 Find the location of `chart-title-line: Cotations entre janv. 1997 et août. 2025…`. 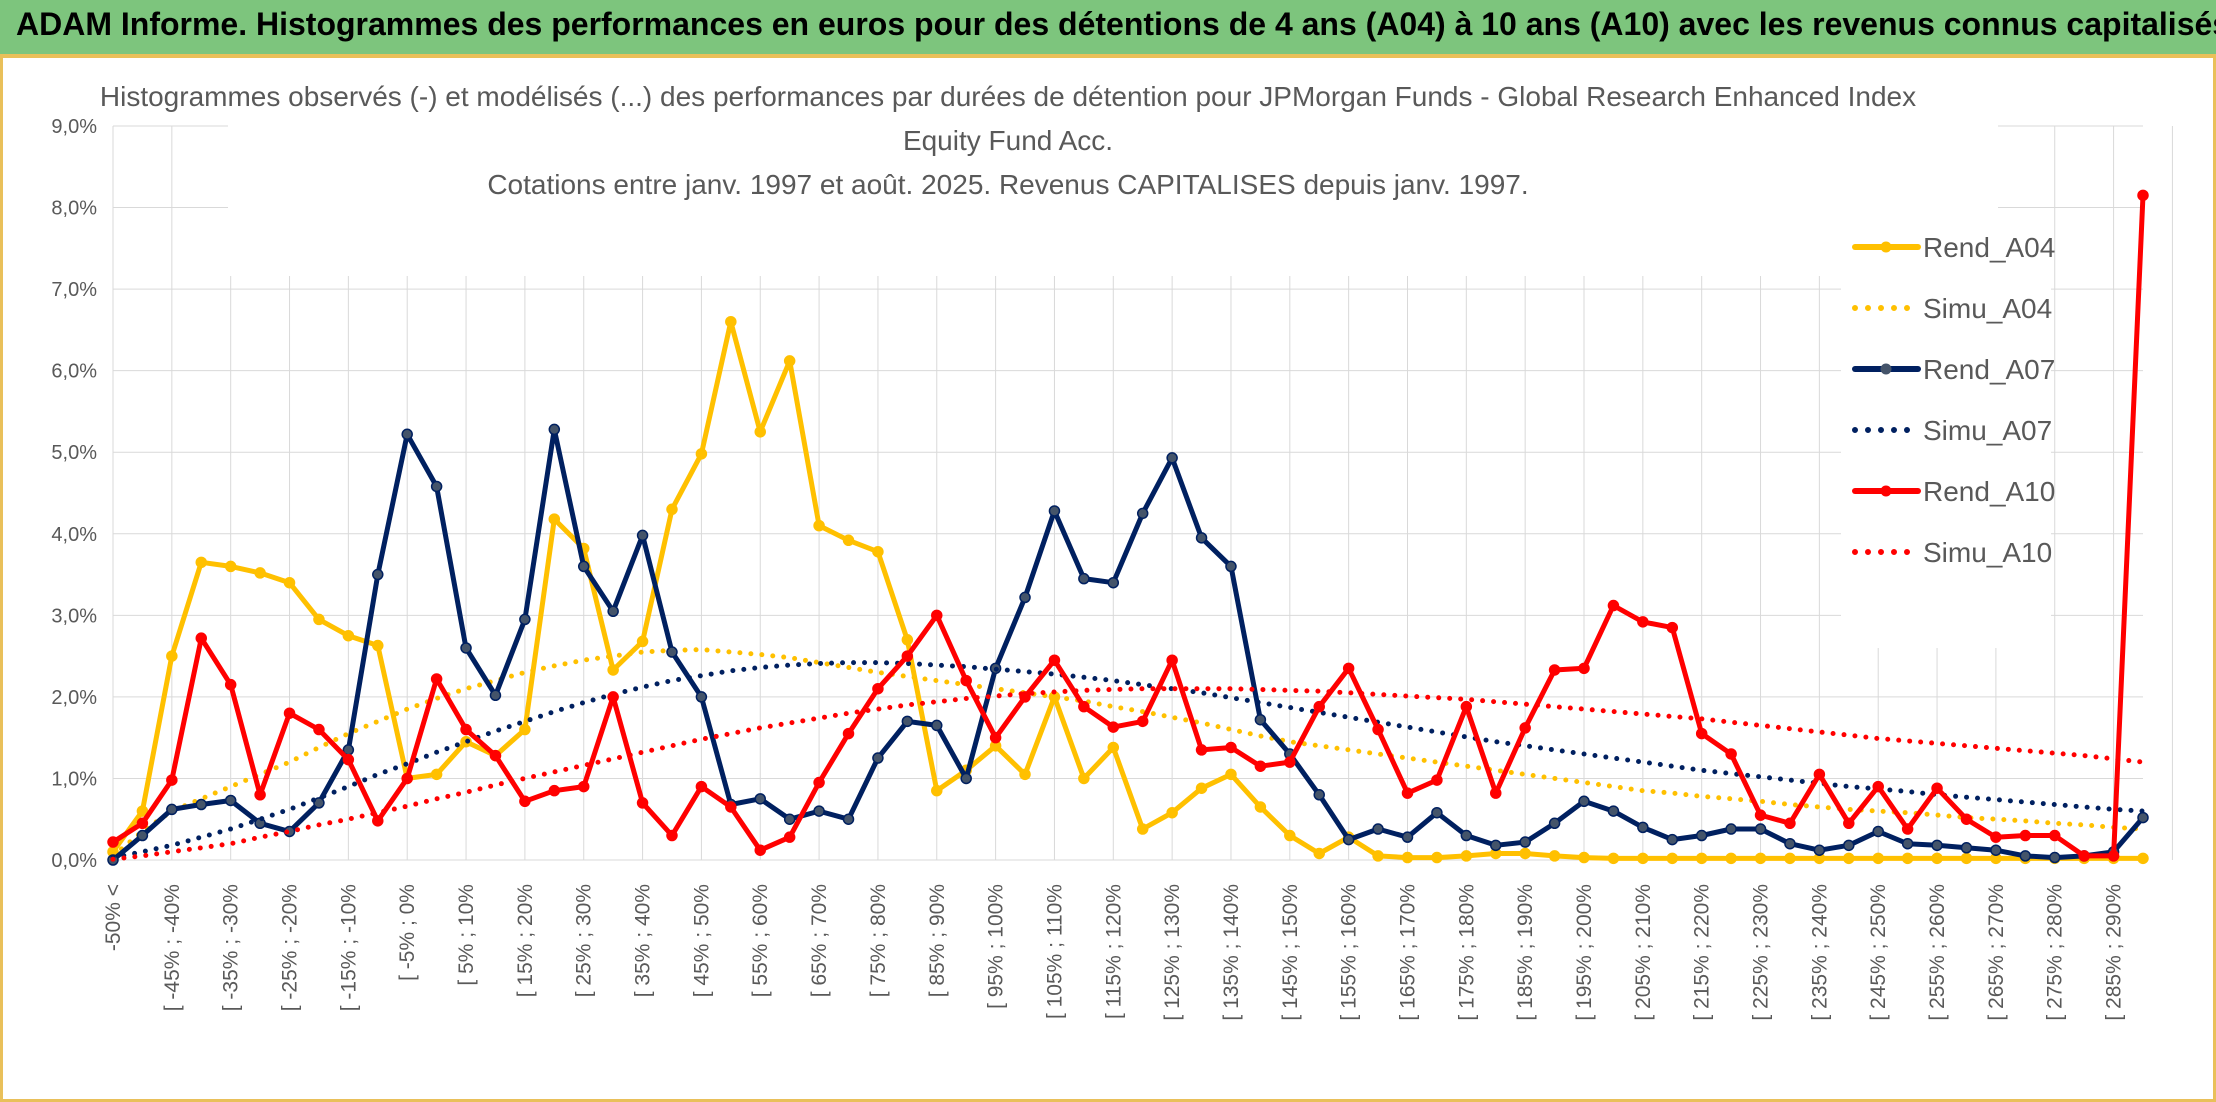

chart-title-line: Cotations entre janv. 1997 et août. 2025… is located at coordinates (1007, 184).